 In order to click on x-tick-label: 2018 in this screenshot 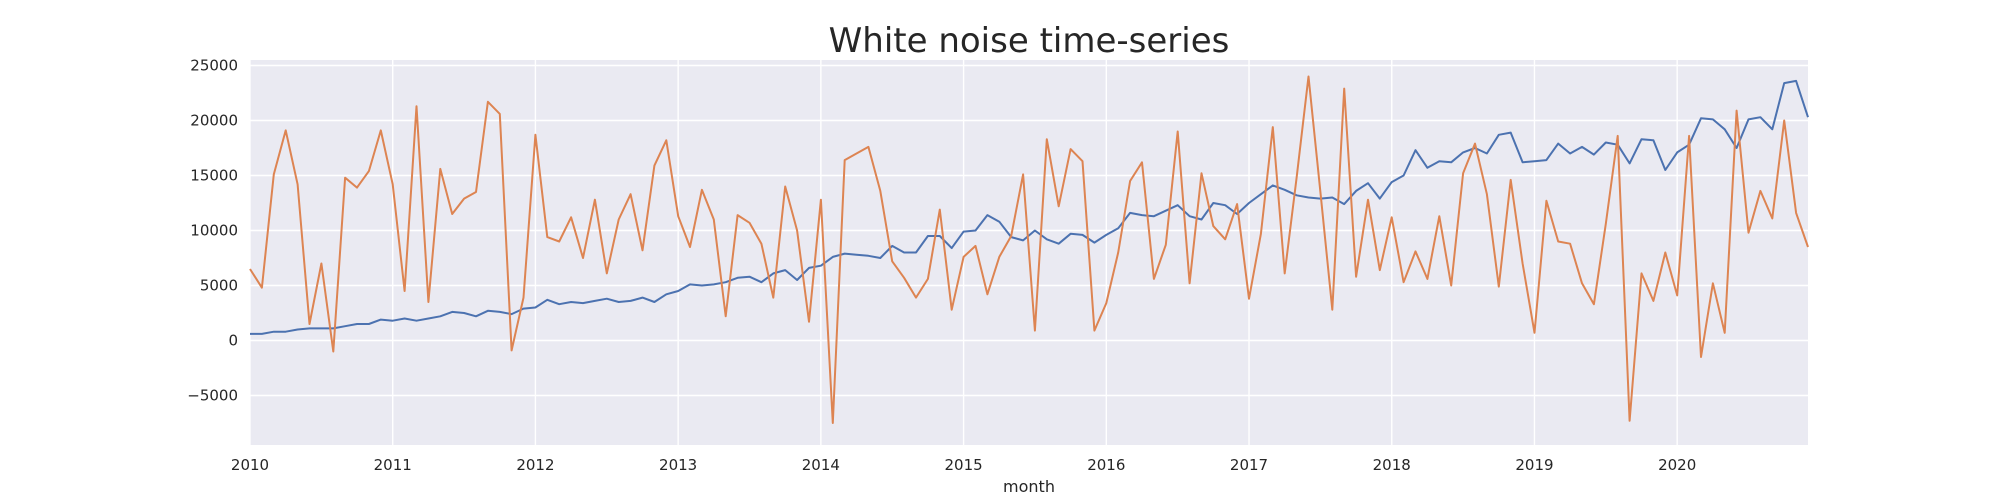, I will do `click(1392, 465)`.